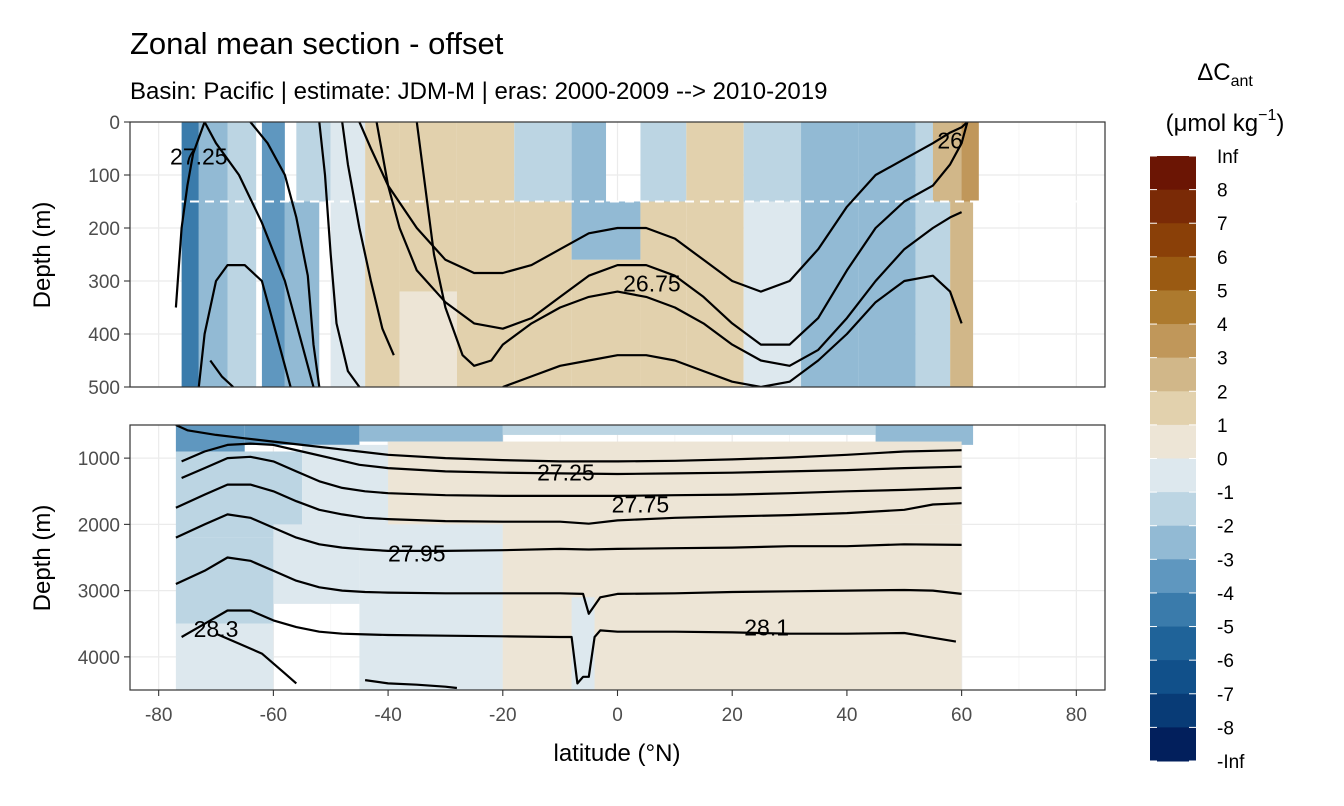 The image size is (1344, 806). Describe the element at coordinates (1225, 728) in the screenshot. I see `colorbar-label: -8` at that location.